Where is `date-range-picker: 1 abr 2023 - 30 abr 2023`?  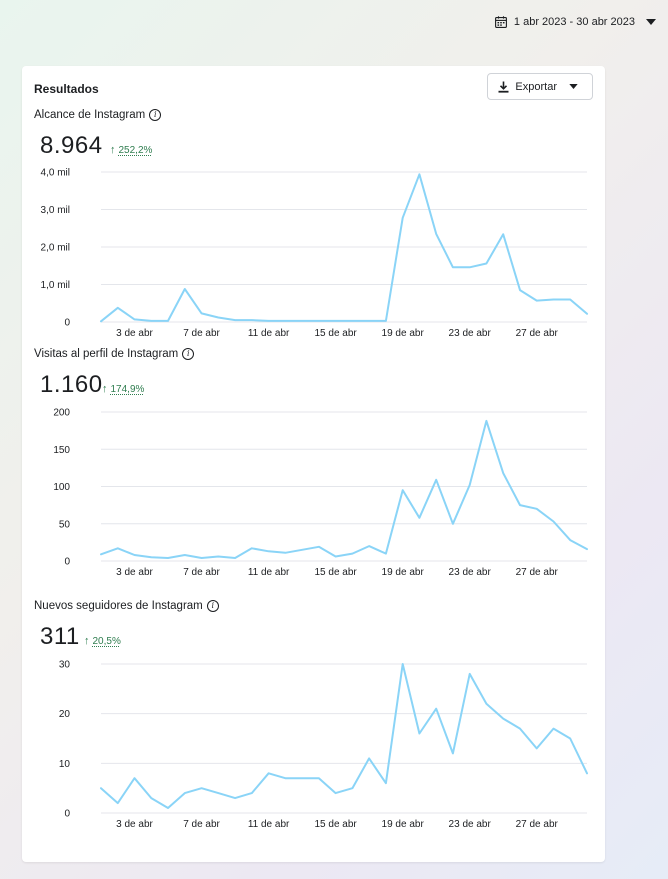
date-range-picker: 1 abr 2023 - 30 abr 2023 is located at coordinates (575, 22).